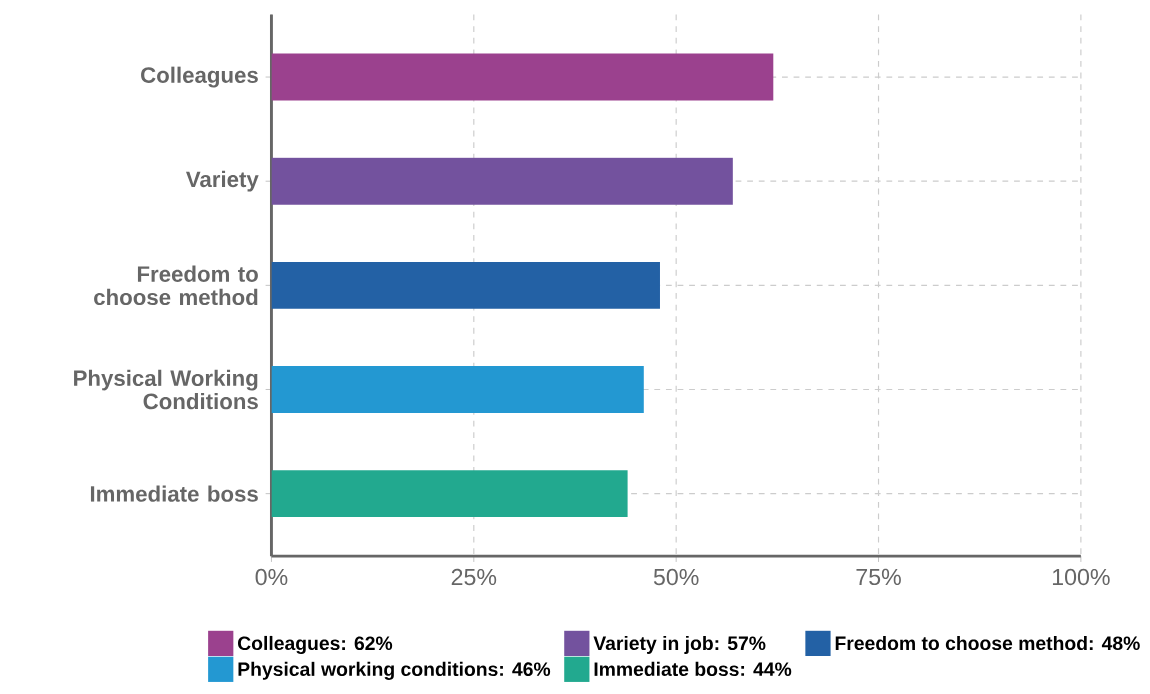 The width and height of the screenshot is (1150, 694). I want to click on y-tick-label: Variety, so click(222, 181).